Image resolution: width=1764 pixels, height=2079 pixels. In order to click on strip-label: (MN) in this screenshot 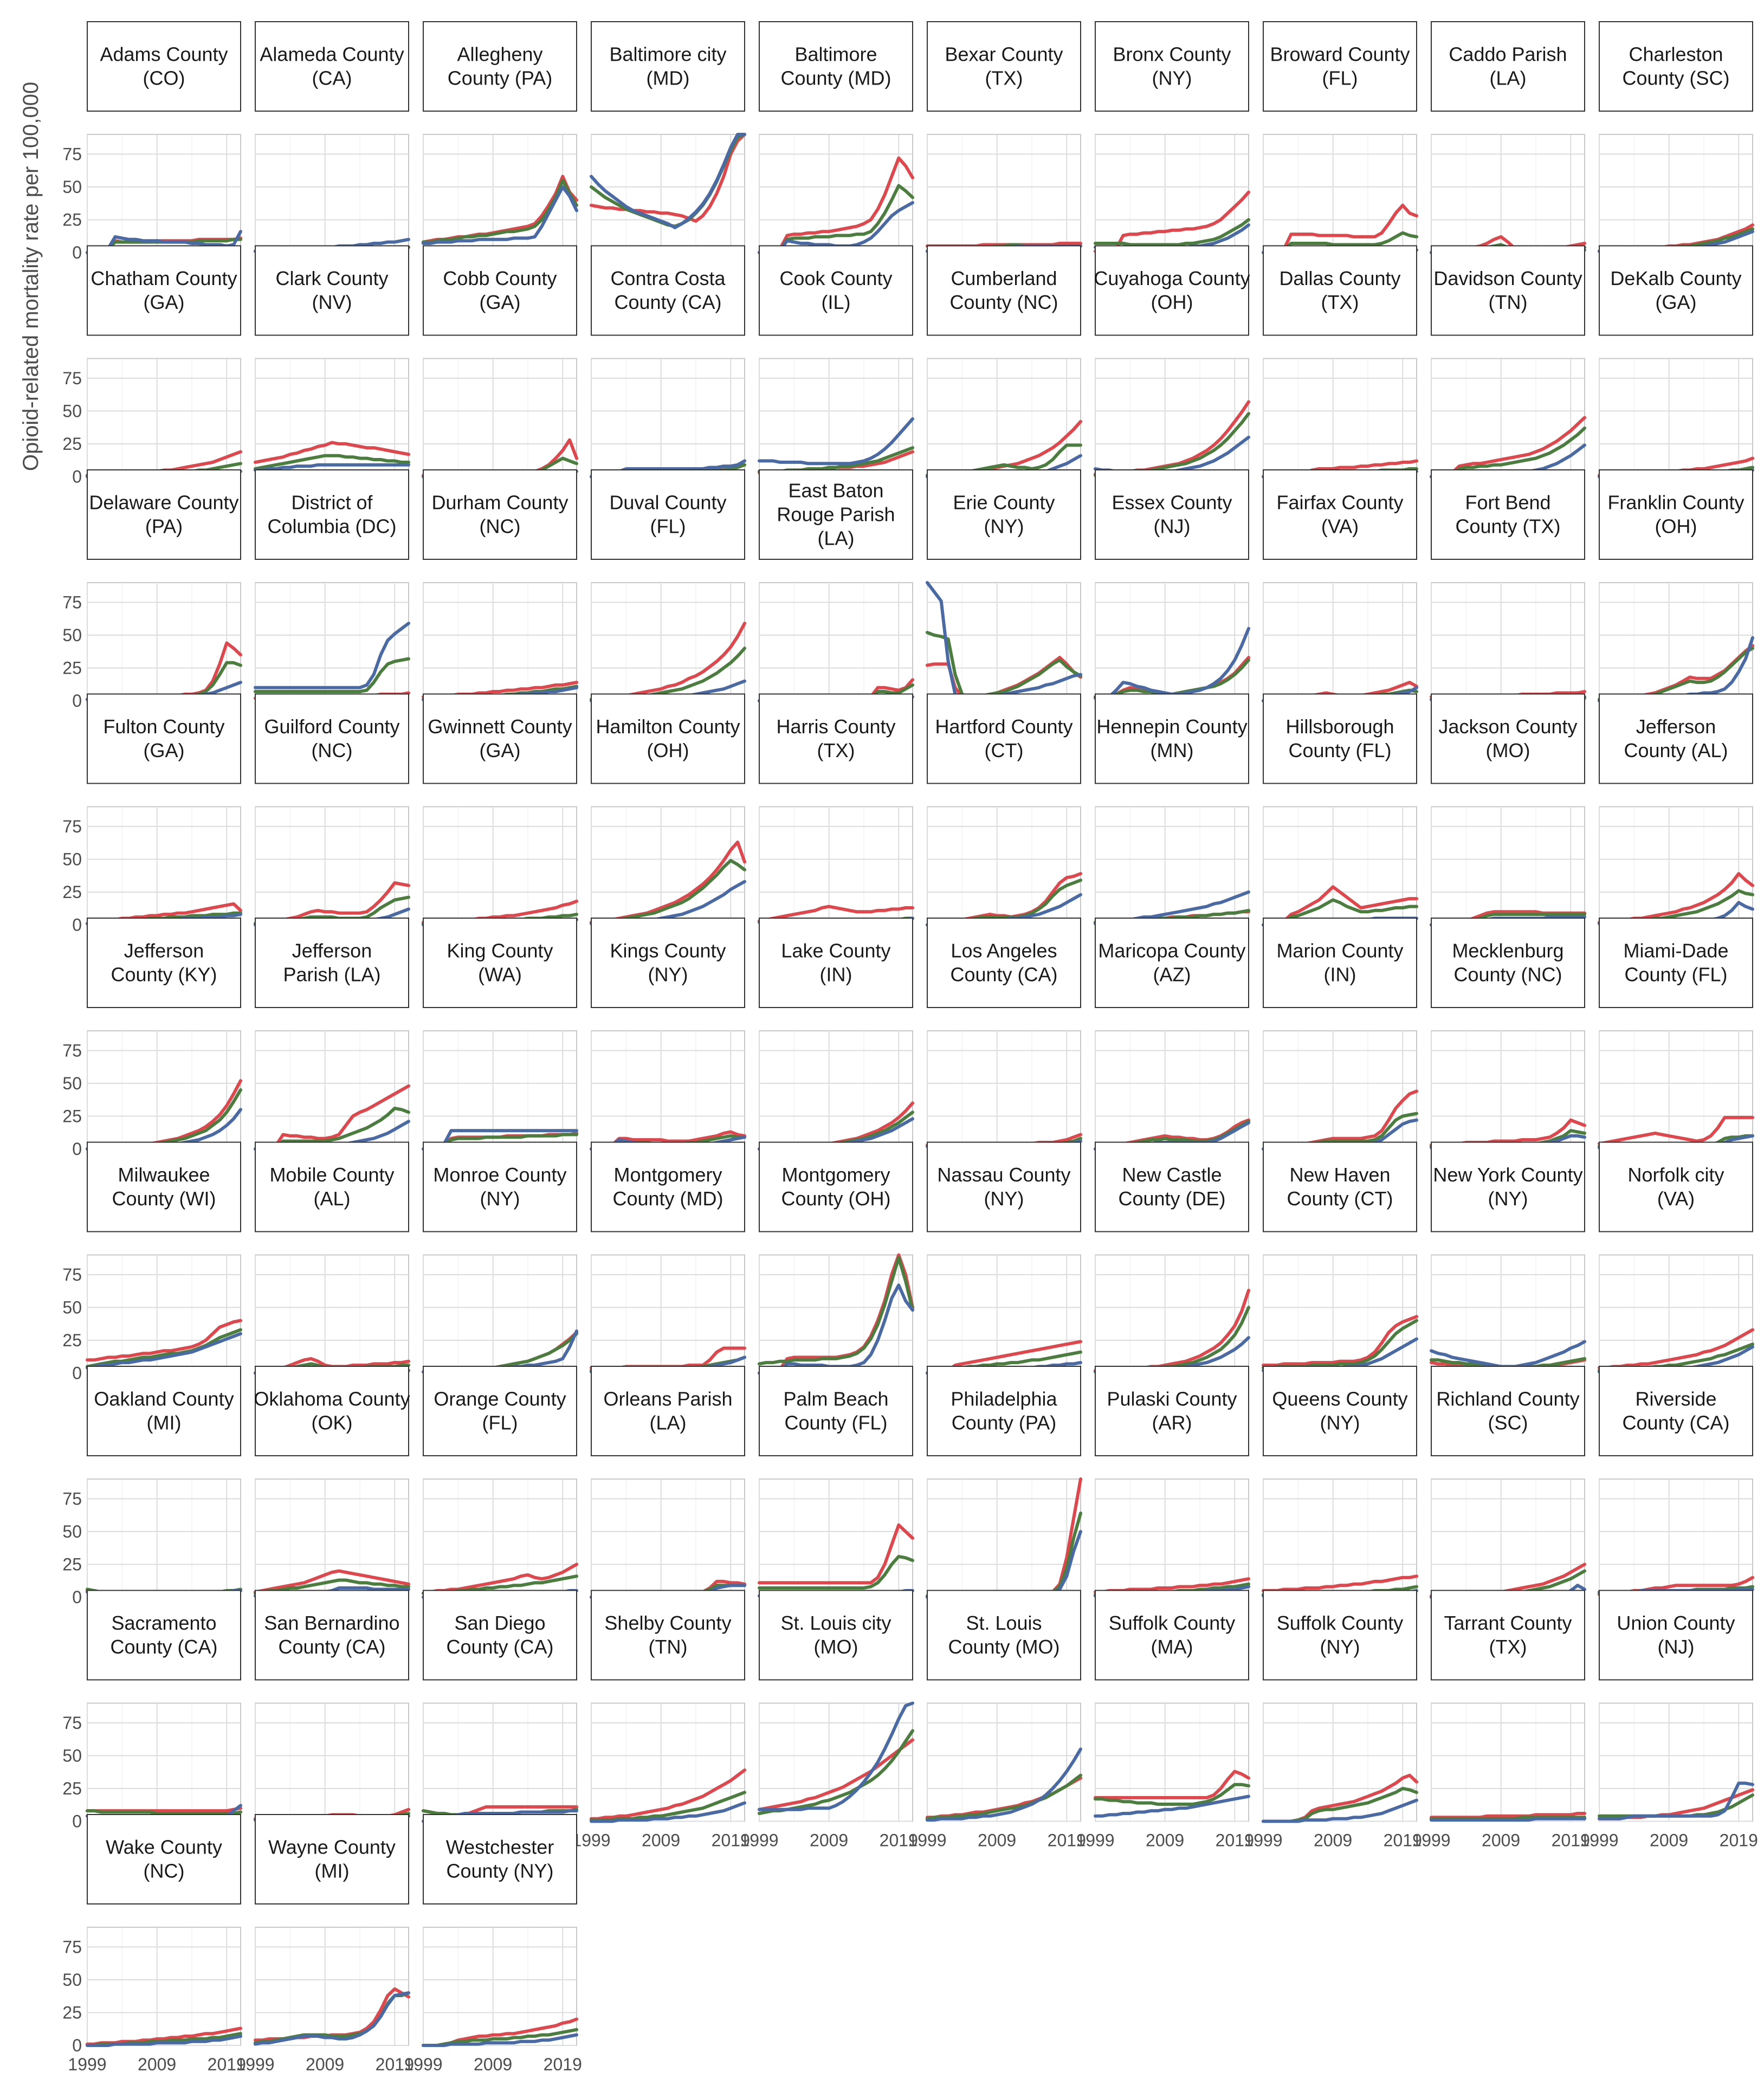, I will do `click(1173, 750)`.